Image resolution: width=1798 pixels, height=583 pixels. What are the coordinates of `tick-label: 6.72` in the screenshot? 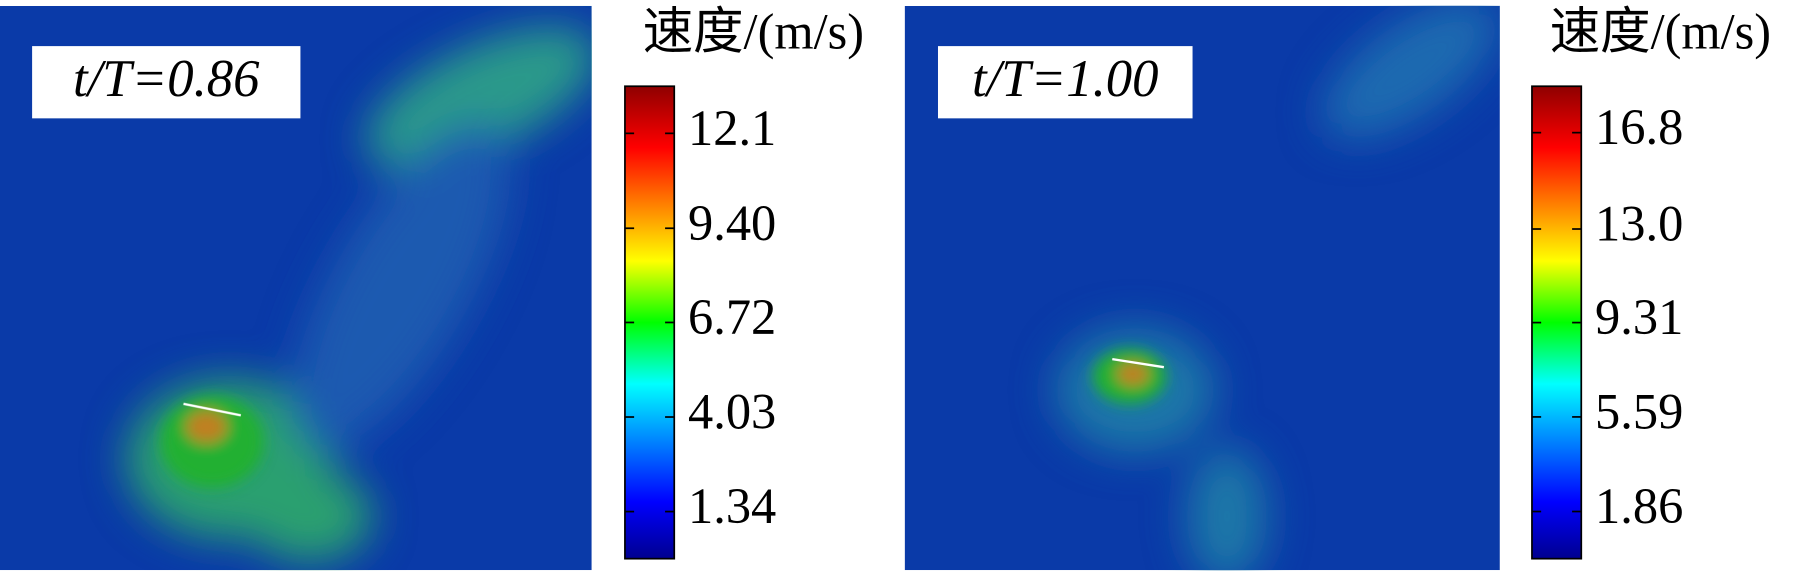 It's located at (732, 317).